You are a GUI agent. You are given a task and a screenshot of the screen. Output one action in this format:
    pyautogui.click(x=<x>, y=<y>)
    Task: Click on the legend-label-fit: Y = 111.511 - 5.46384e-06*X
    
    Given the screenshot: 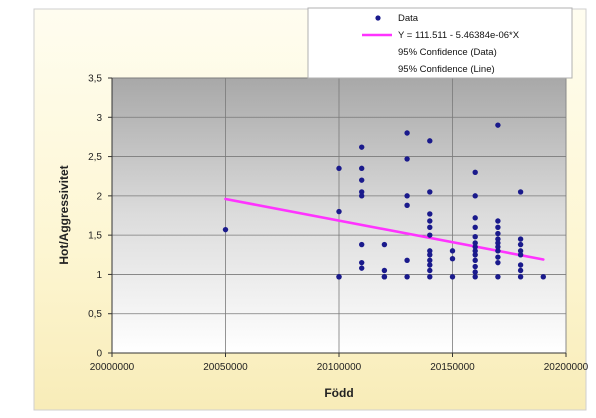 What is the action you would take?
    pyautogui.click(x=459, y=35)
    